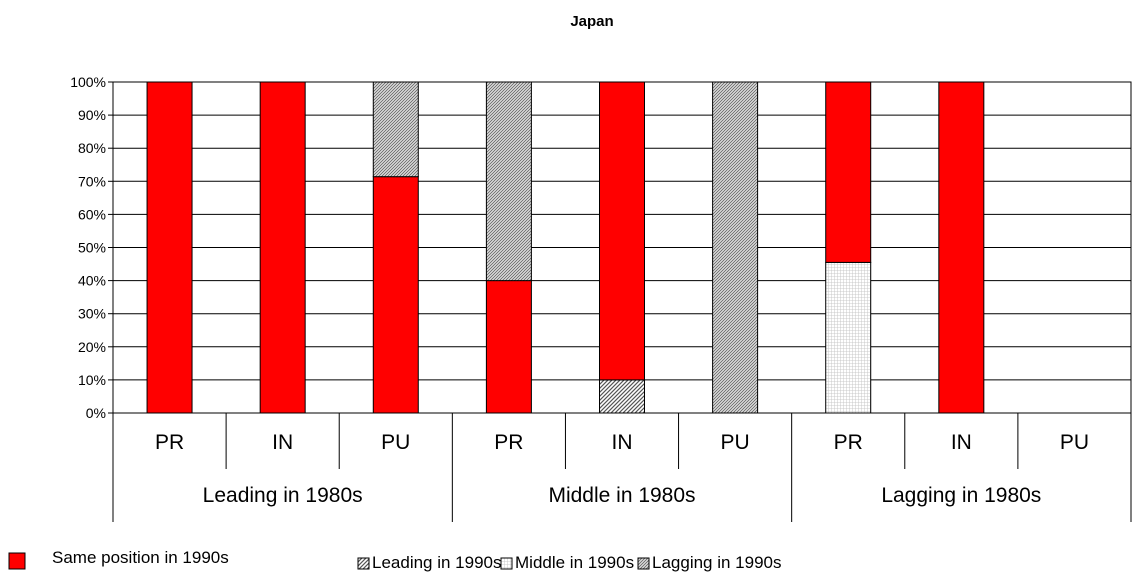  What do you see at coordinates (96, 413) in the screenshot?
I see `y-tick-label: 0%` at bounding box center [96, 413].